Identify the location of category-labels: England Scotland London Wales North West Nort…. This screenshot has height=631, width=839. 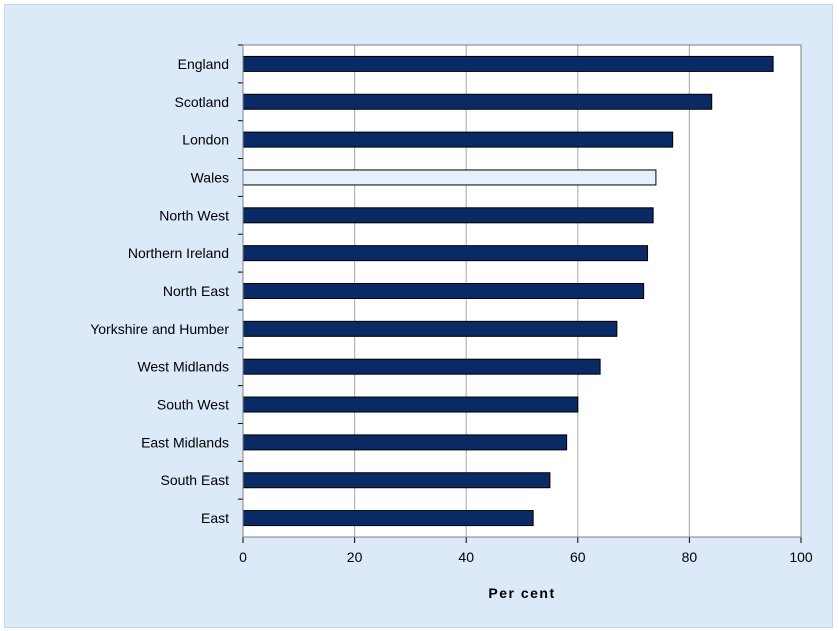
(159, 291).